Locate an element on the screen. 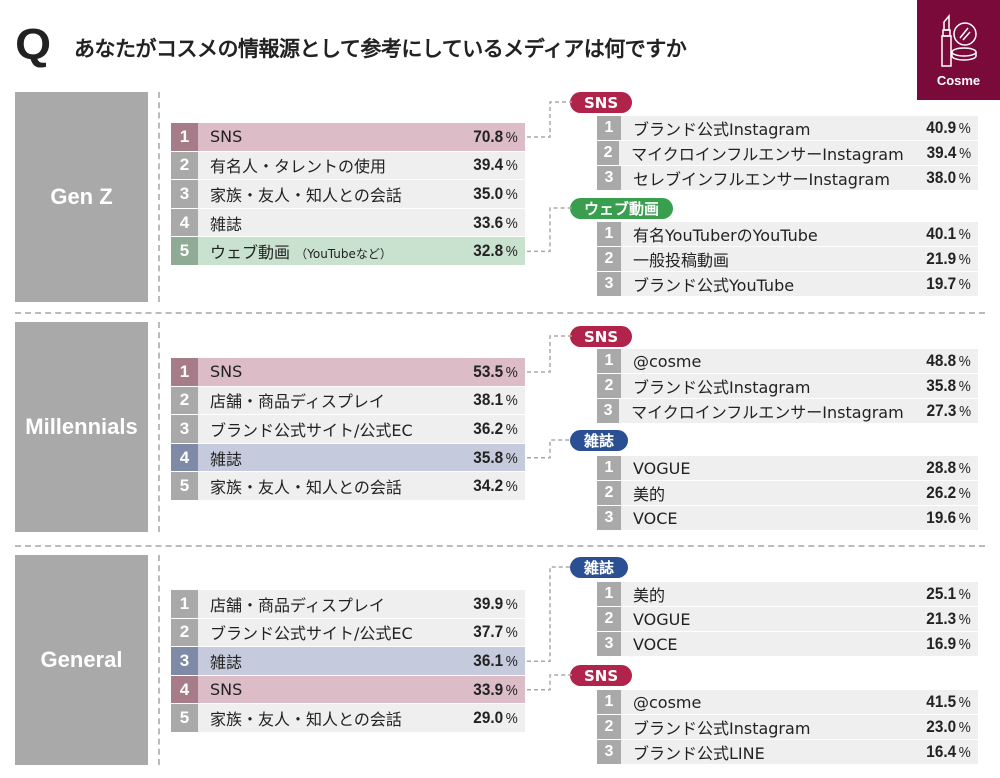 Image resolution: width=1000 pixels, height=778 pixels. percentage: 39.9% is located at coordinates (484, 604).